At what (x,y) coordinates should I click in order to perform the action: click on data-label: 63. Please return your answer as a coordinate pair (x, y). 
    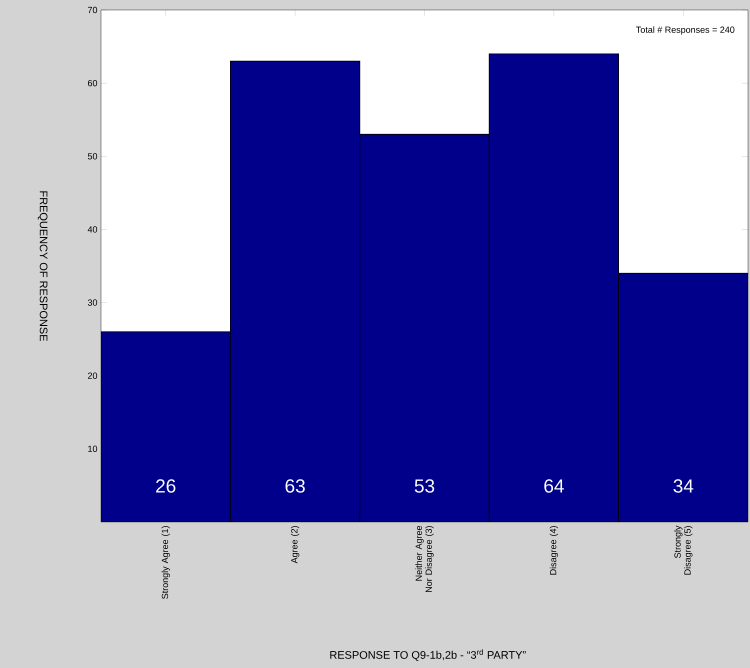
    Looking at the image, I should click on (295, 486).